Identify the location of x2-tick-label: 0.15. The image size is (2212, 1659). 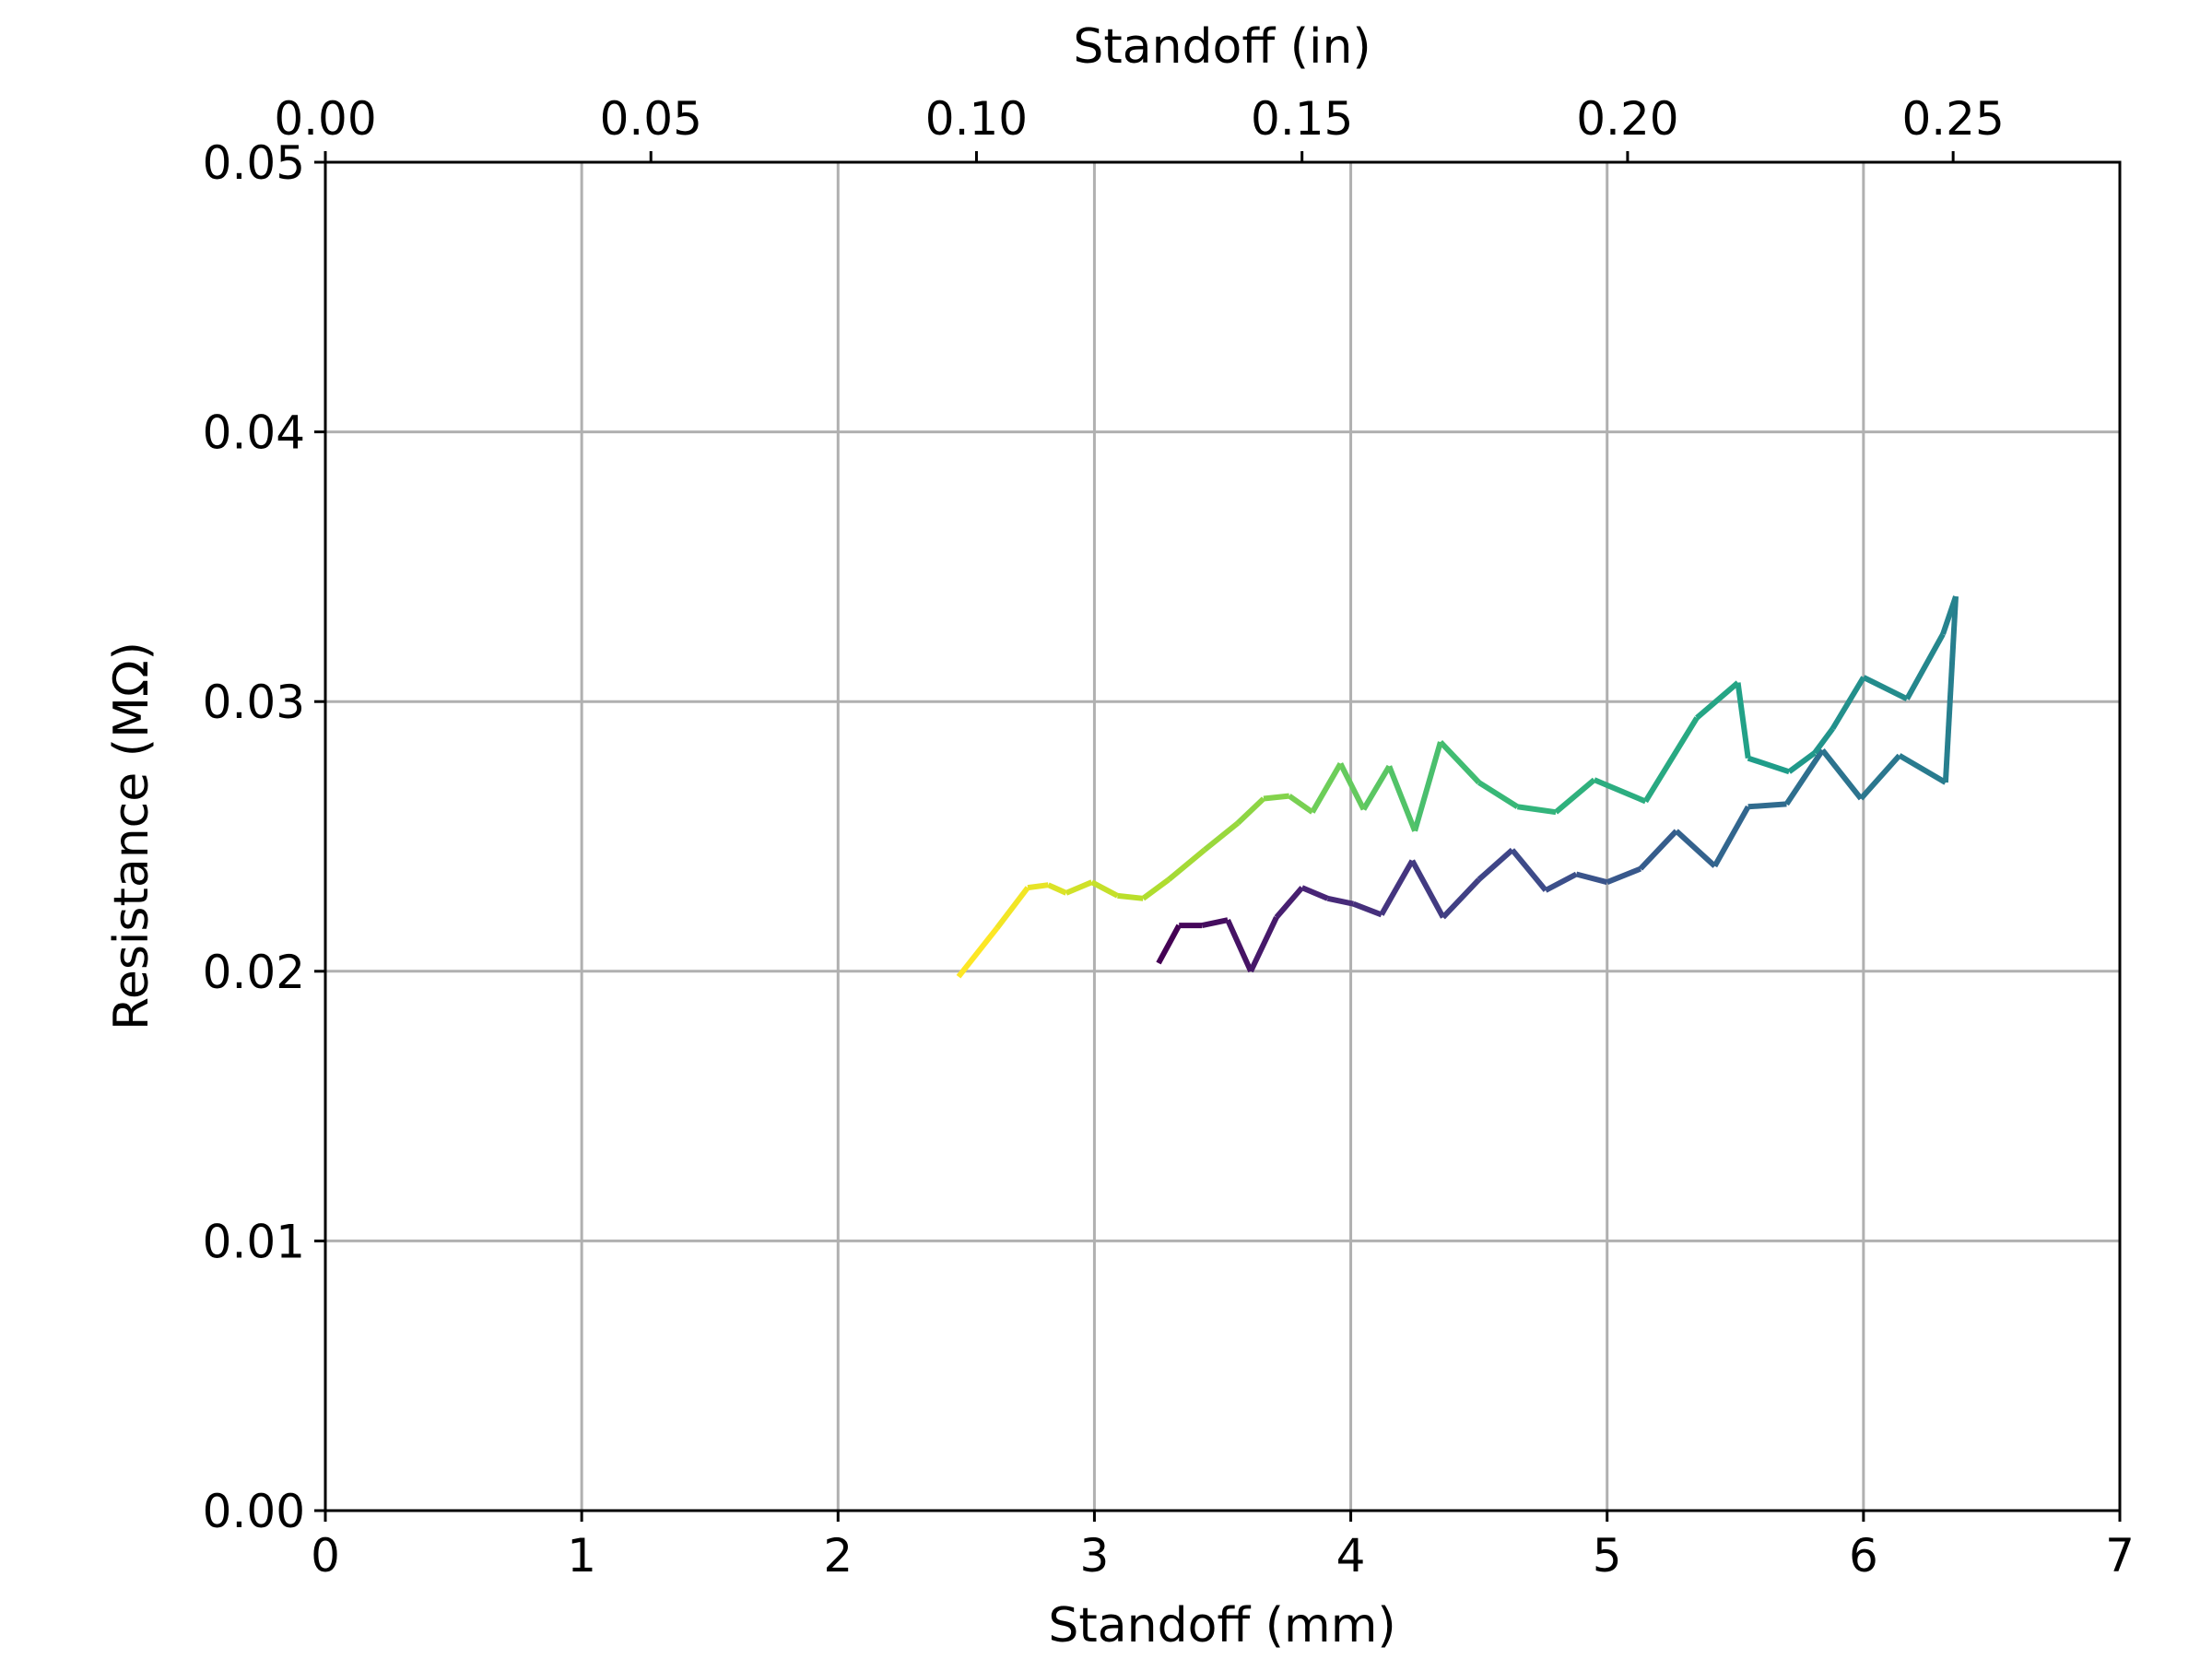
(1302, 119).